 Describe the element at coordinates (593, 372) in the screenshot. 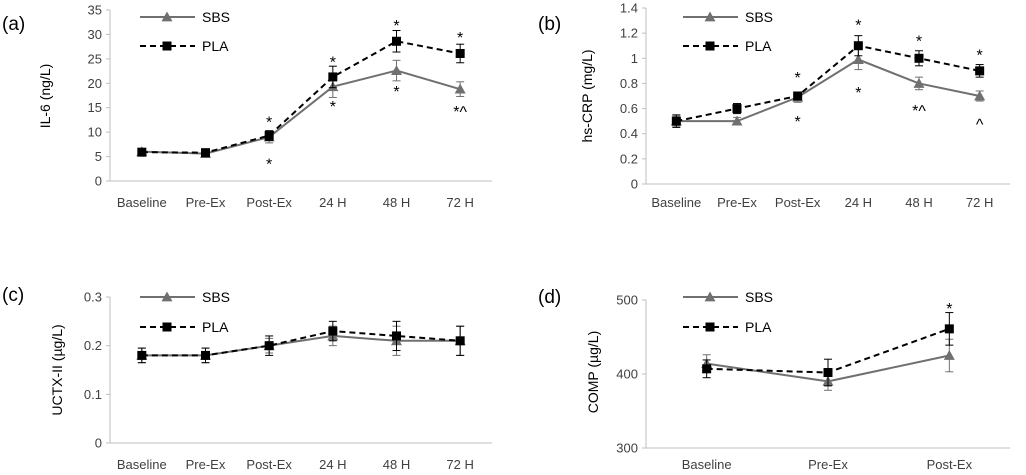

I see `y-axis-title-d: COMP (µg/L)` at that location.